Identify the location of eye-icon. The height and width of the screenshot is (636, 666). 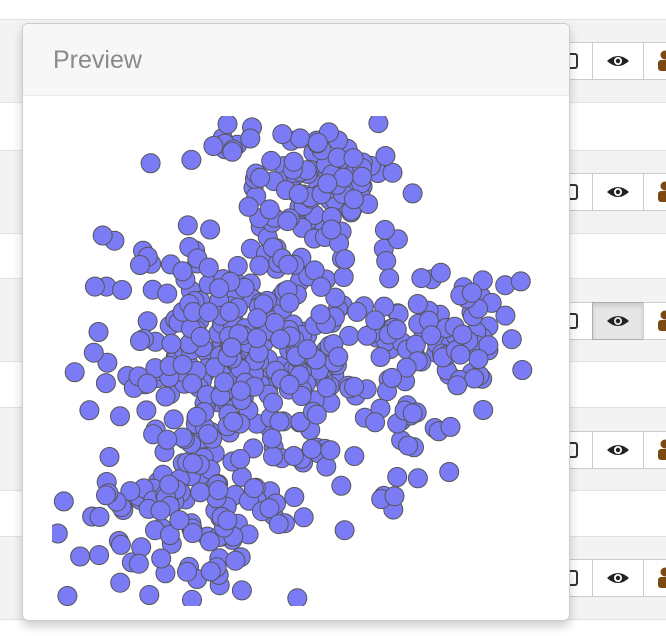
(618, 192).